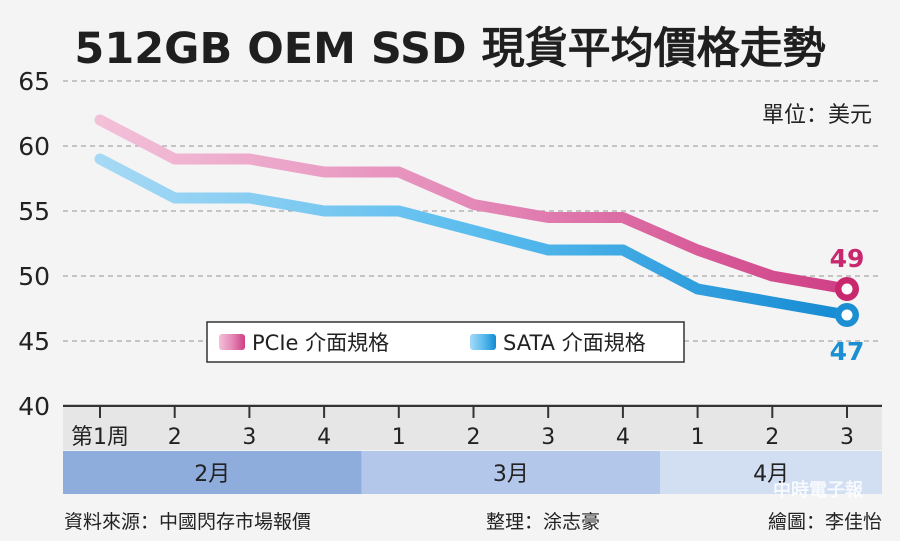  I want to click on unit-label: 單位：美元, so click(817, 115).